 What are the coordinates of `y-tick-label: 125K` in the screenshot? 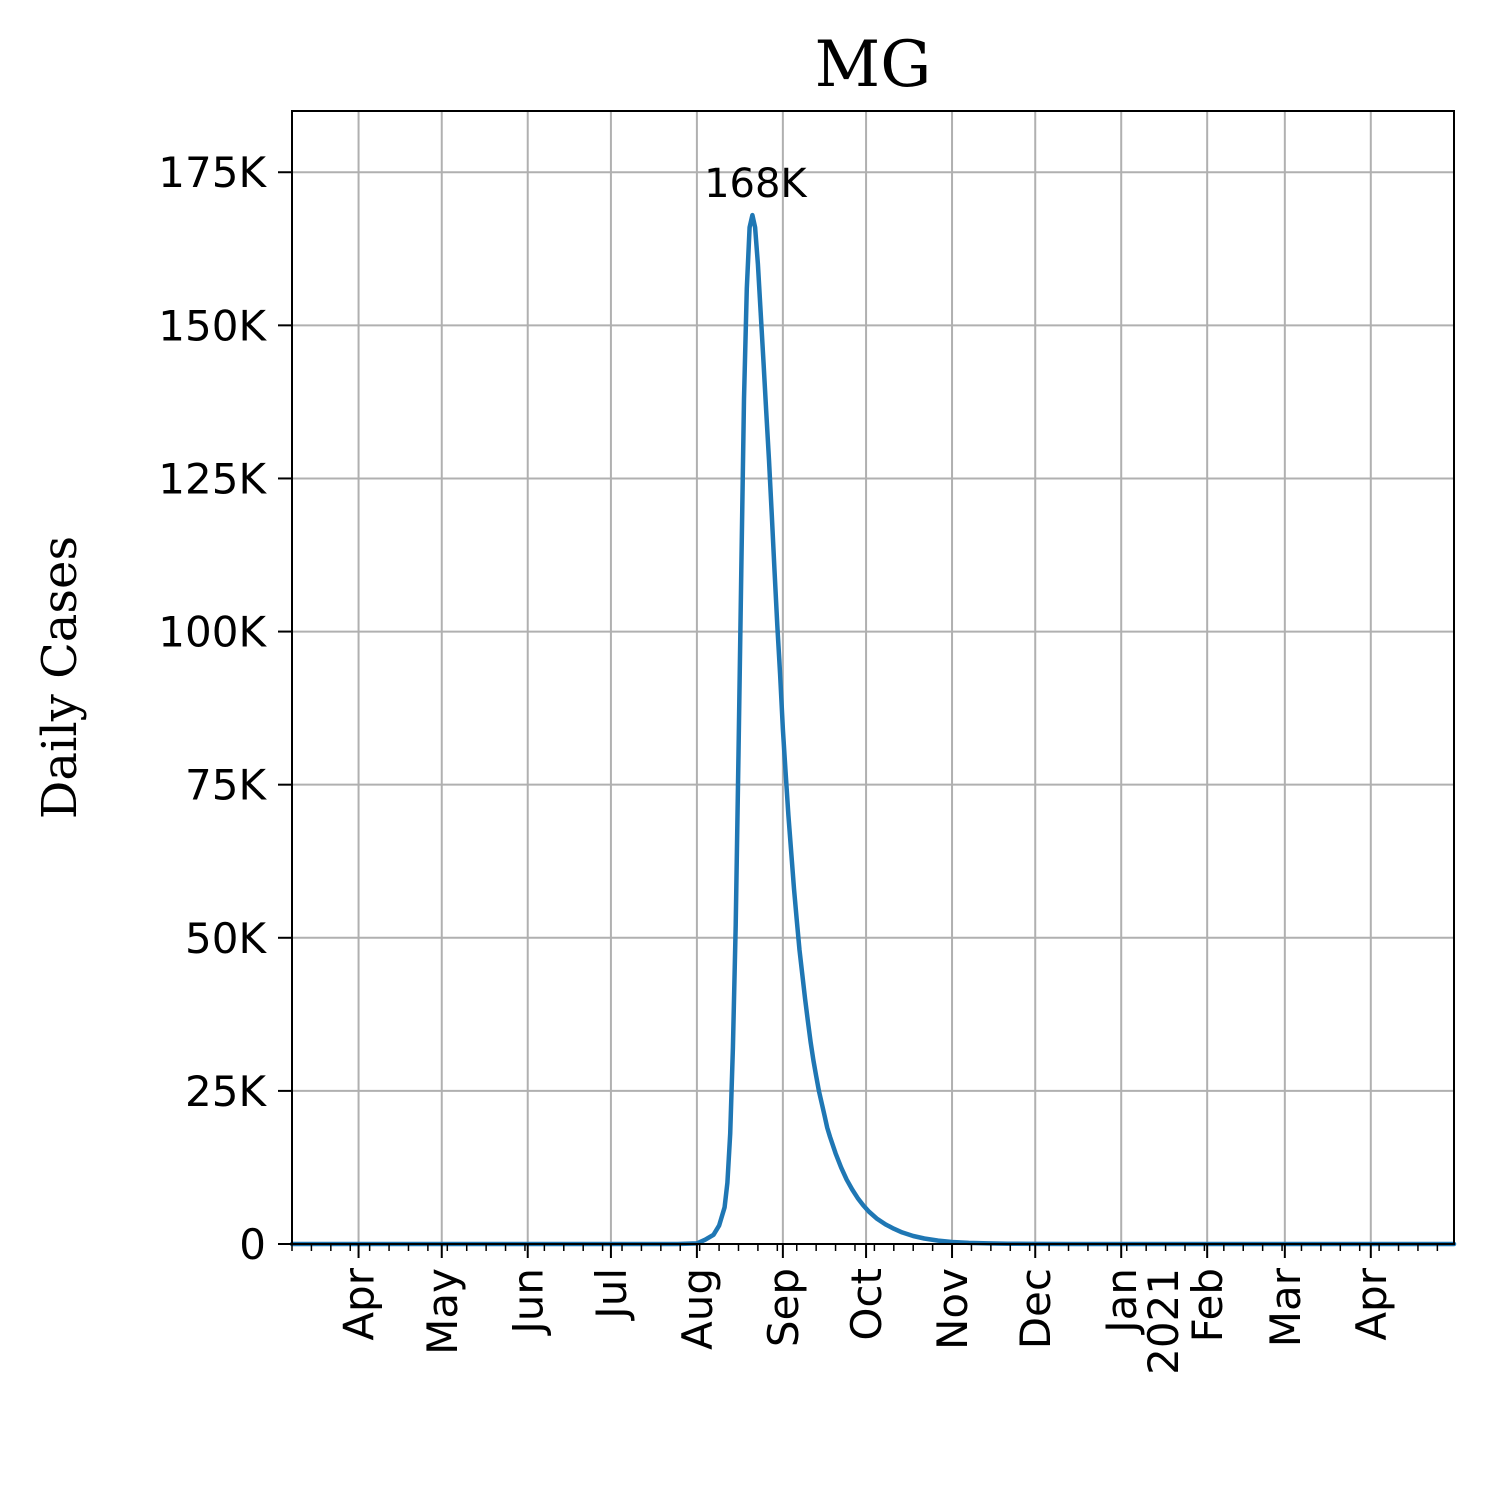 It's located at (212, 478).